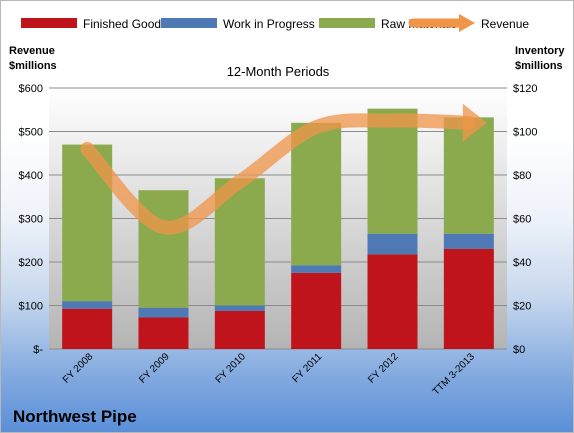  I want to click on legend-label-work-in-progress: Work in Progress, so click(269, 24).